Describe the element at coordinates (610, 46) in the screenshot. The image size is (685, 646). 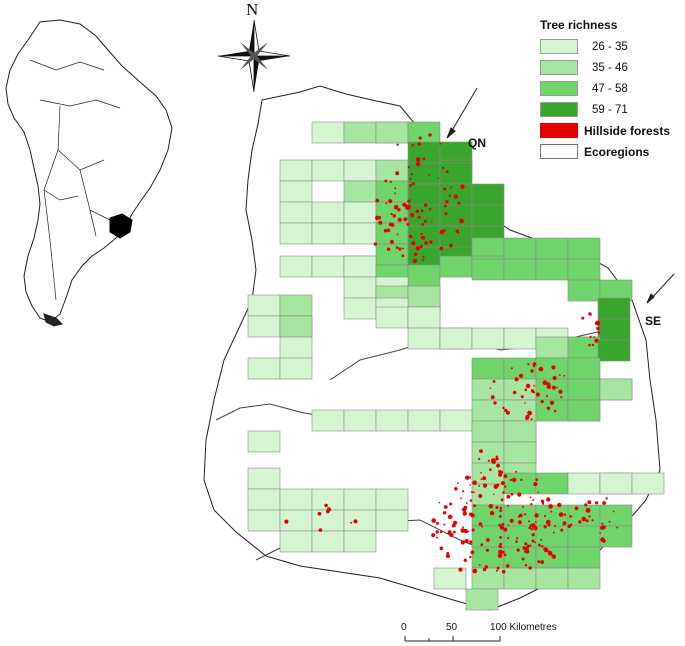
I see `legend-row-class-1: 26 - 35` at that location.